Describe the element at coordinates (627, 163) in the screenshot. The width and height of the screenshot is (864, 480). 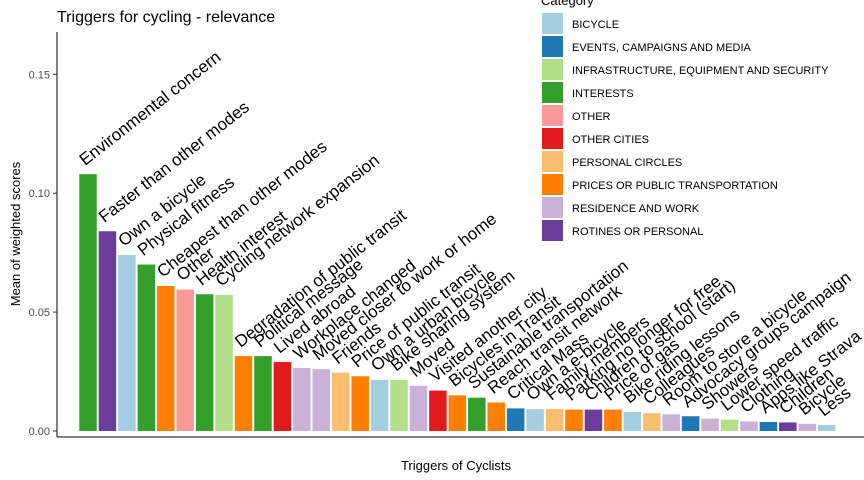
I see `legend-label: PERSONAL CIRCLES` at that location.